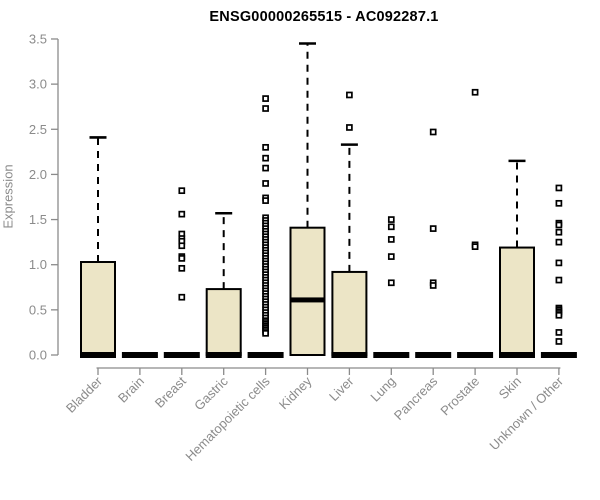  What do you see at coordinates (510, 388) in the screenshot?
I see `x-tick-label: Skin` at bounding box center [510, 388].